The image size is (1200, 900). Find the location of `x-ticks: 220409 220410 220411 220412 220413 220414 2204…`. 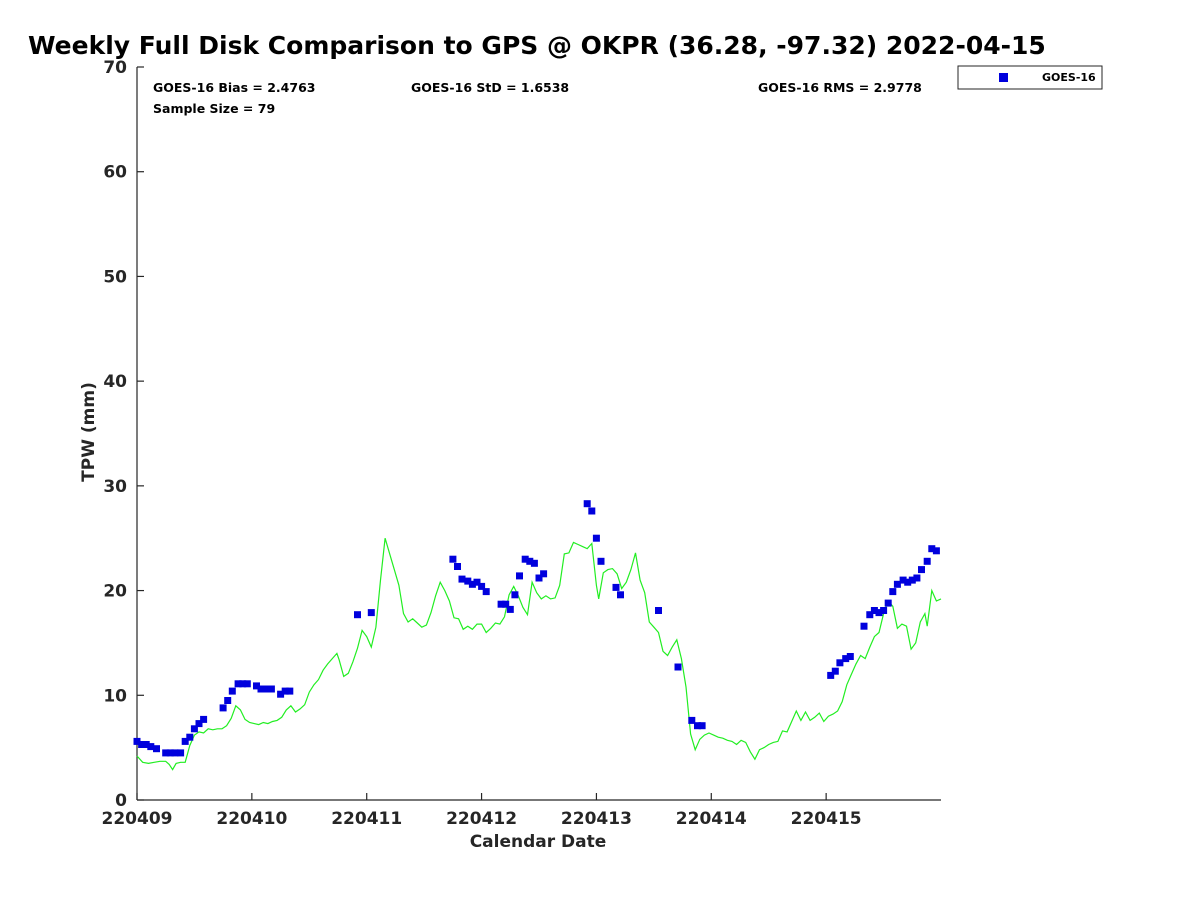

x-ticks: 220409 220410 220411 220412 220413 220414 2204… is located at coordinates (482, 811).